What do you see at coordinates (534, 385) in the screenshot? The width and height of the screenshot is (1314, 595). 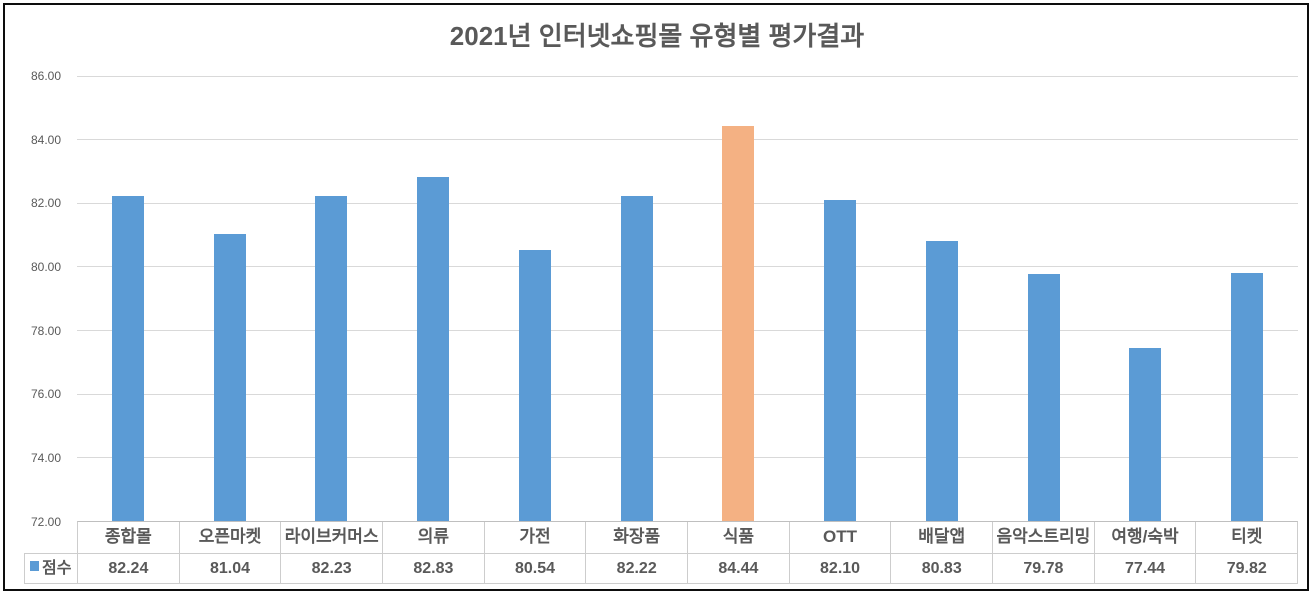 I see `bar-가전` at bounding box center [534, 385].